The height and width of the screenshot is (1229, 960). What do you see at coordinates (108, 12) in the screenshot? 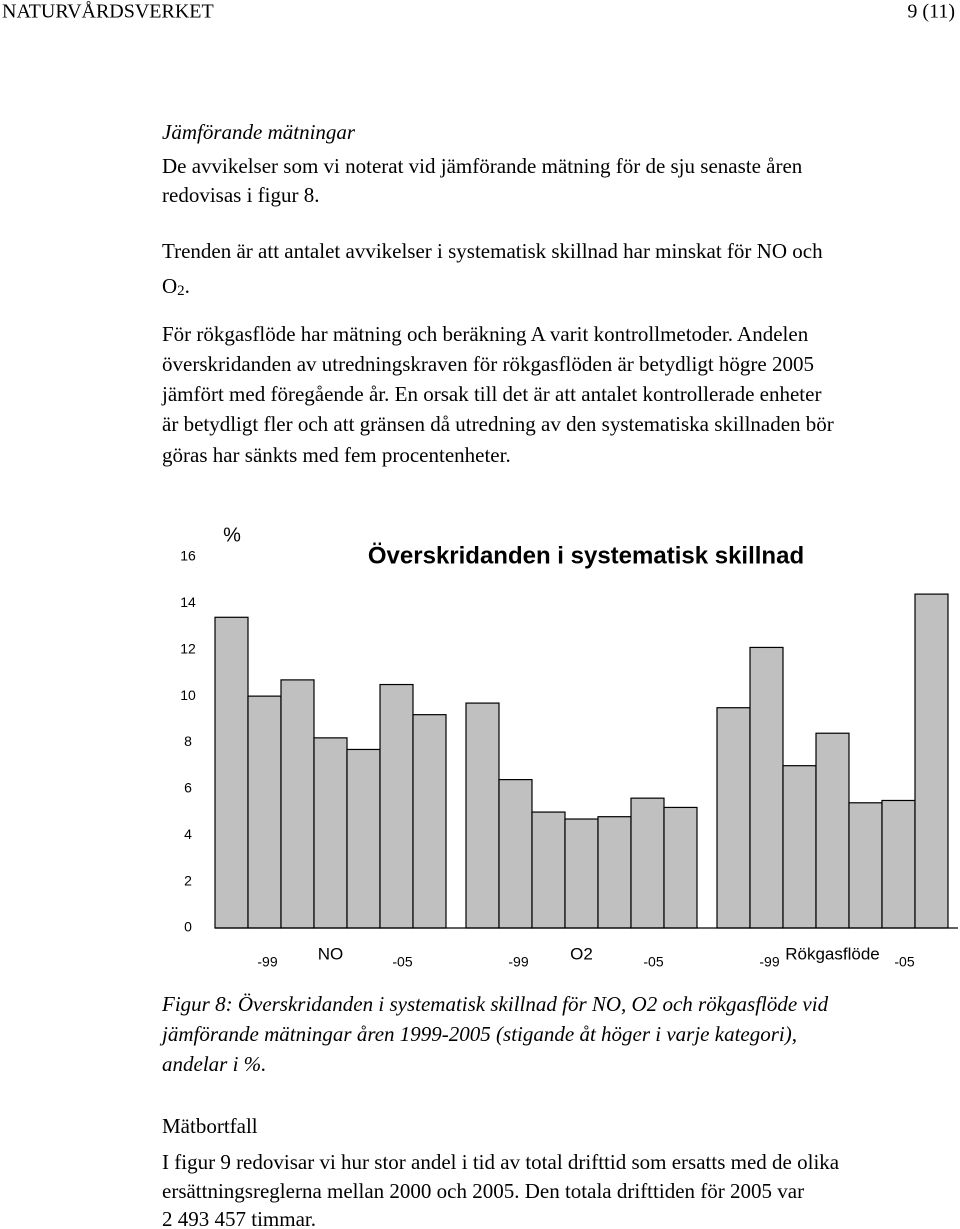
I see `header-left: NATURVÅRDSVERKET` at bounding box center [108, 12].